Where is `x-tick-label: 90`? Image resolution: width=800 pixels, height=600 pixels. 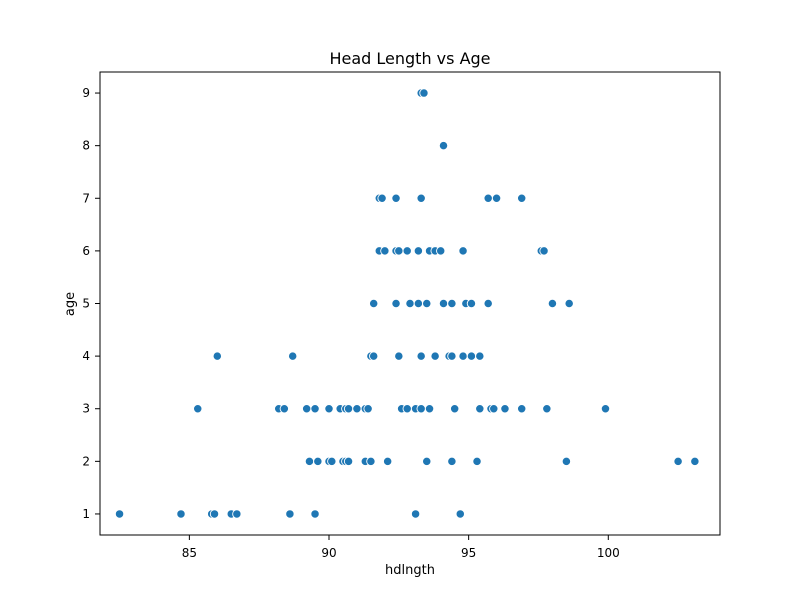 x-tick-label: 90 is located at coordinates (328, 553).